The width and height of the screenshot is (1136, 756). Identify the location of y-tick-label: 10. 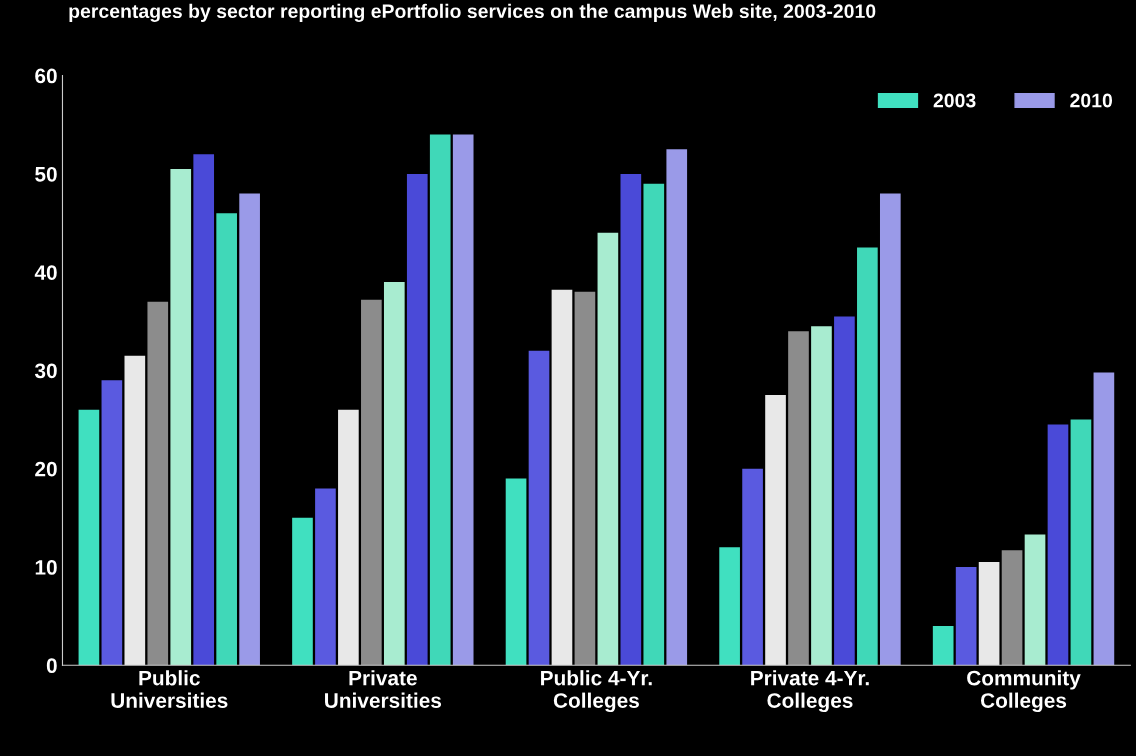
(46, 567).